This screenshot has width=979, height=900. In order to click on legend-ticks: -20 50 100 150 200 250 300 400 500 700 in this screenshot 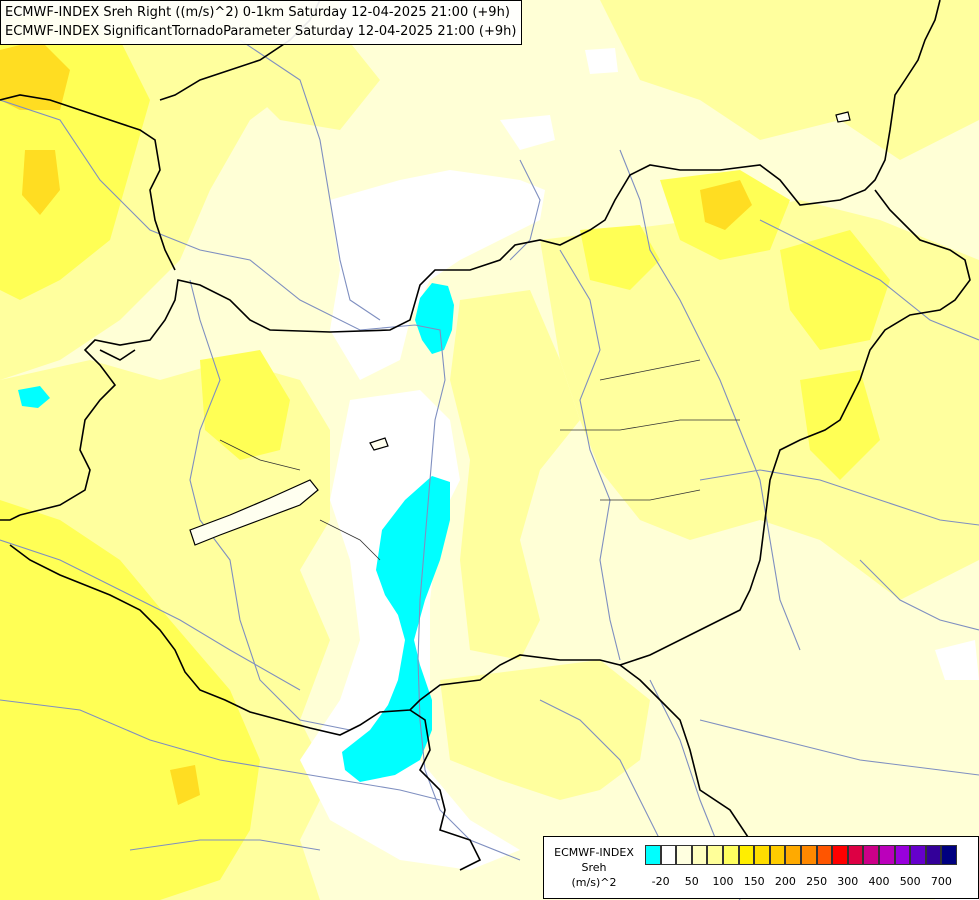, I will do `click(810, 882)`.